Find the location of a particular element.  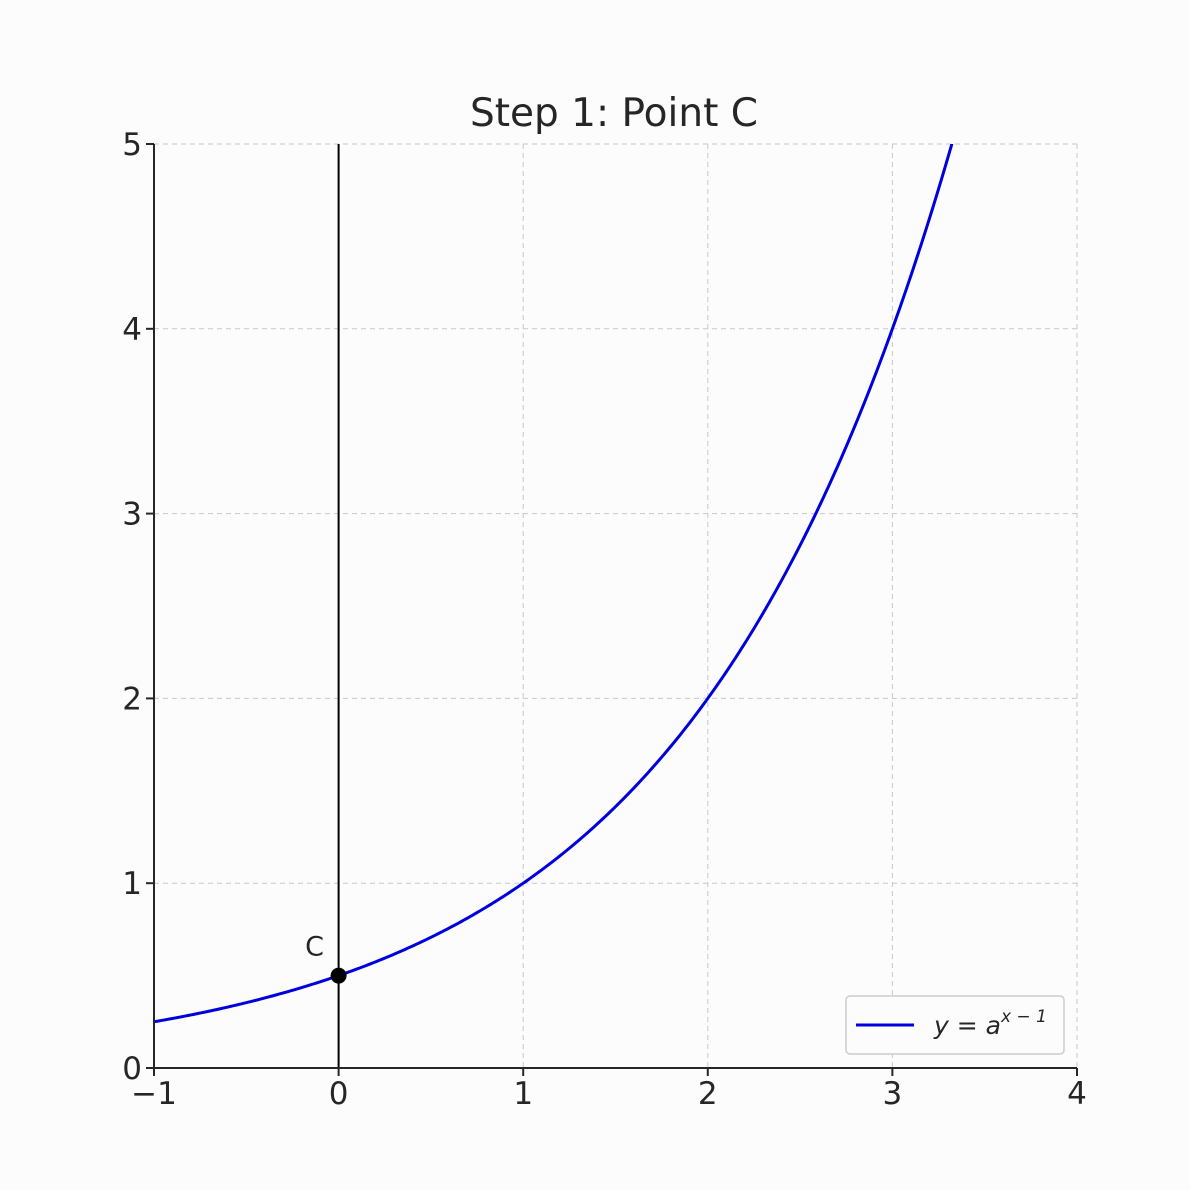

legend-box is located at coordinates (955, 1025).